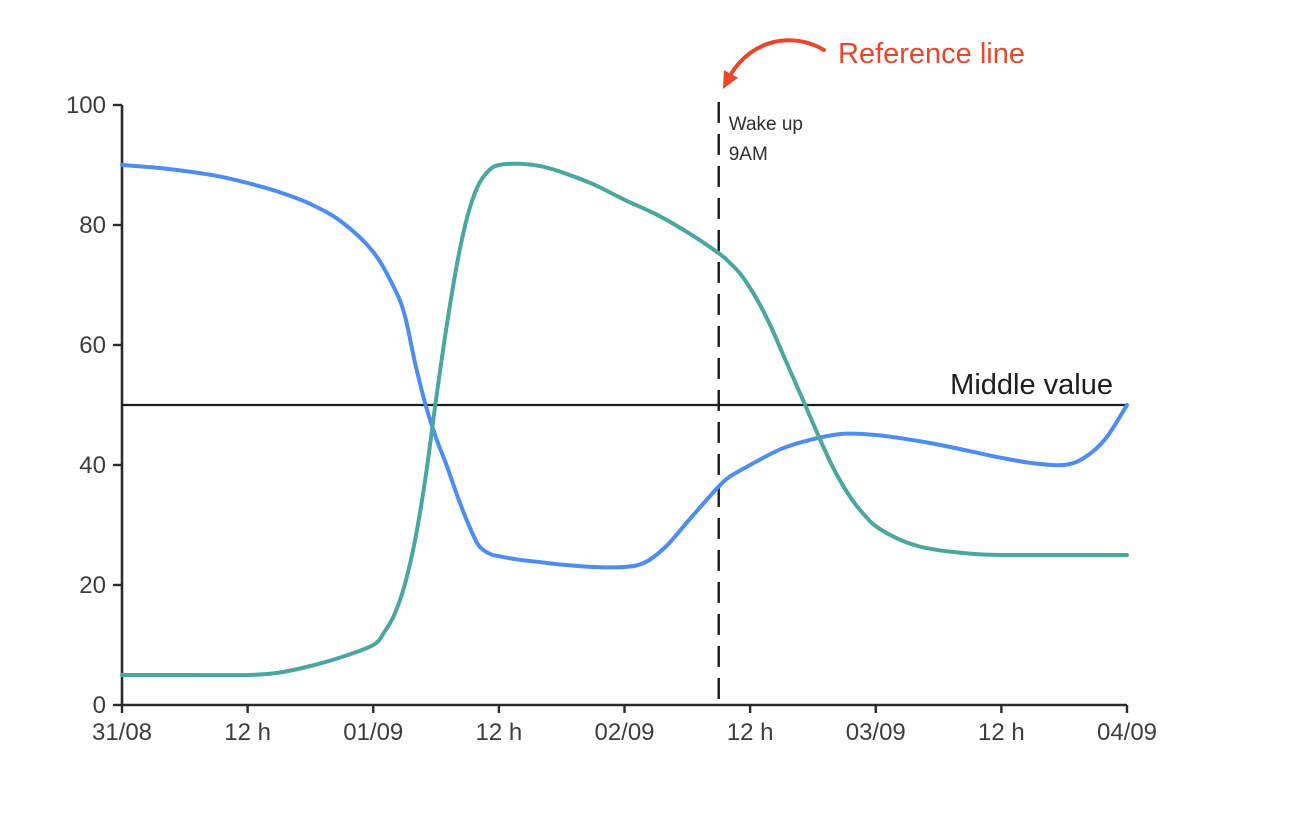 The height and width of the screenshot is (822, 1290). Describe the element at coordinates (777, 57) in the screenshot. I see `annotation-arrow-curve` at that location.